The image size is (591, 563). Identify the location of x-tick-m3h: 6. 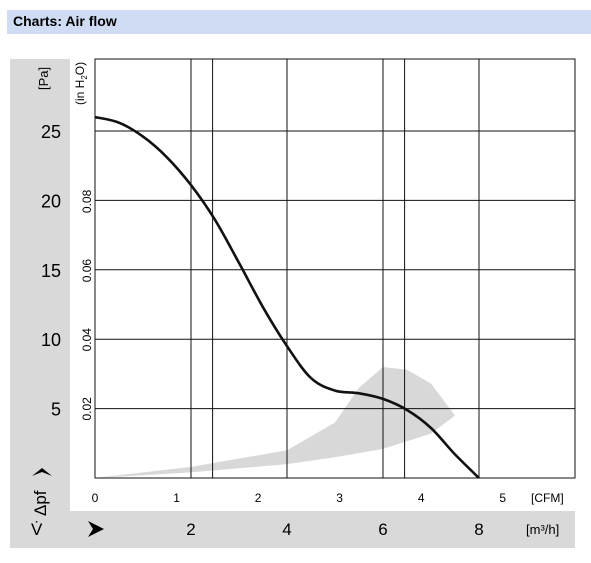
(382, 529).